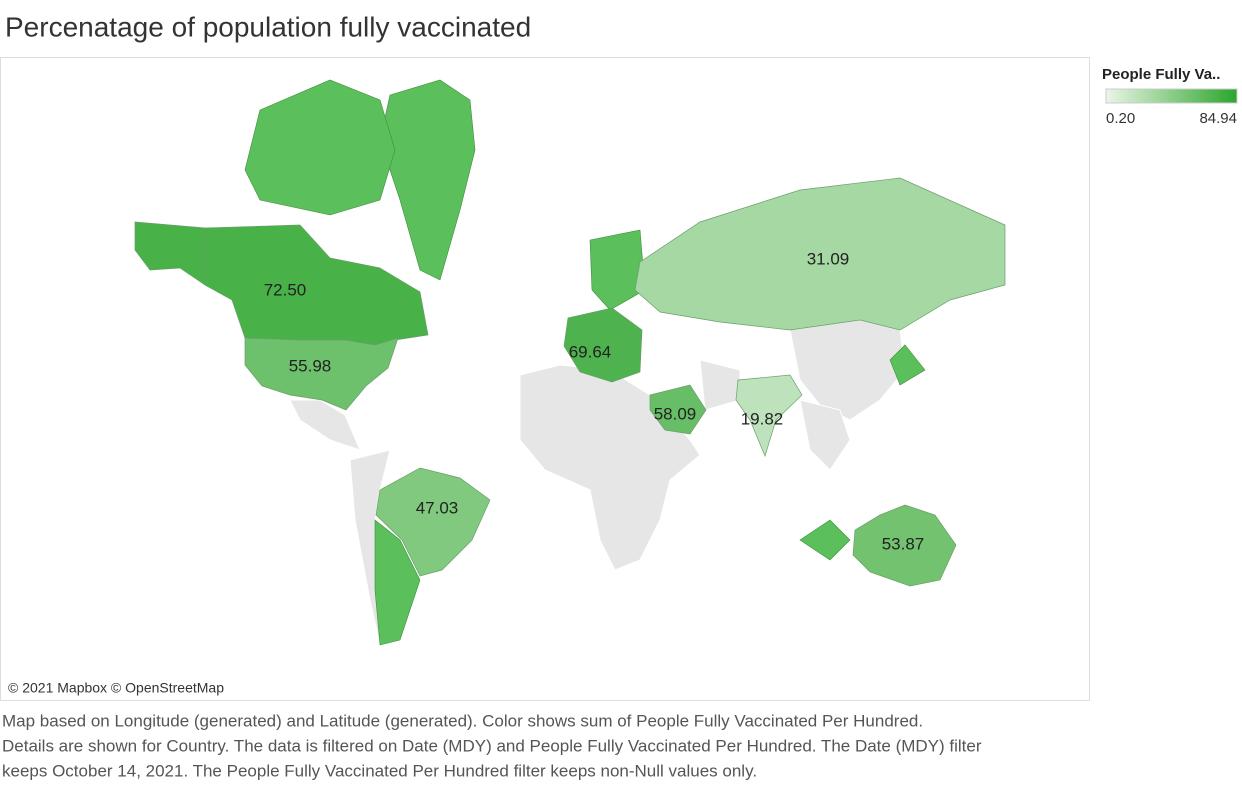 The image size is (1242, 785). What do you see at coordinates (590, 351) in the screenshot?
I see `value-label: 69.64` at bounding box center [590, 351].